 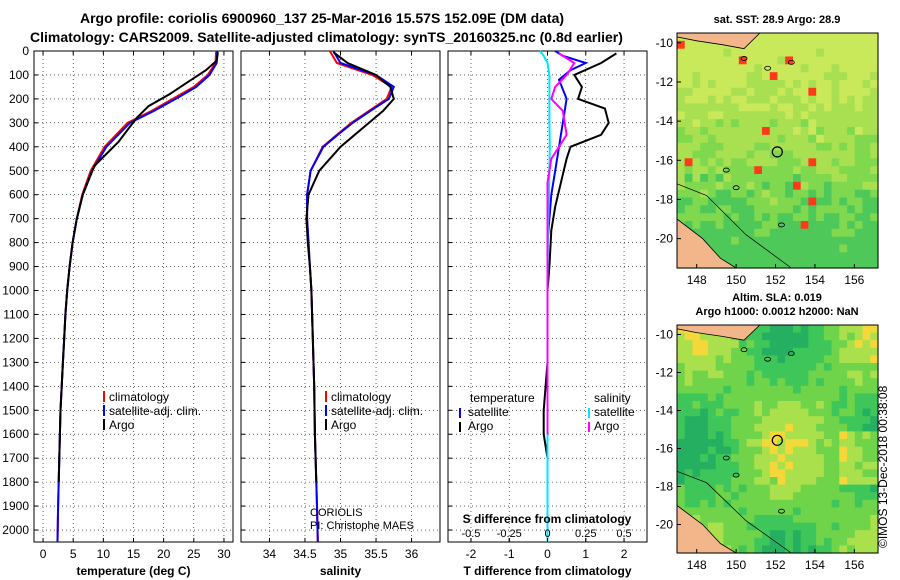 What do you see at coordinates (470, 534) in the screenshot?
I see `s-tick-label: -0.5` at bounding box center [470, 534].